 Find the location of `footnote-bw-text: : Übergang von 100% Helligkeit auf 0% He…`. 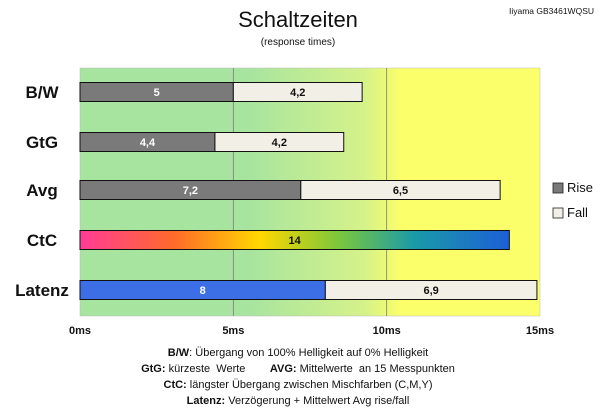

footnote-bw-text: : Übergang von 100% Helligkeit auf 0% He… is located at coordinates (308, 353).